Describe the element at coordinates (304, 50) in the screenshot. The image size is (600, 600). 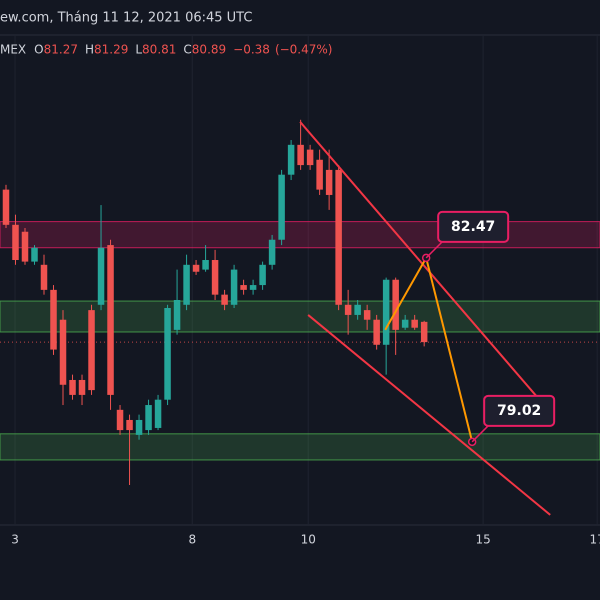
I see `legend-text: (−0.47%)` at that location.